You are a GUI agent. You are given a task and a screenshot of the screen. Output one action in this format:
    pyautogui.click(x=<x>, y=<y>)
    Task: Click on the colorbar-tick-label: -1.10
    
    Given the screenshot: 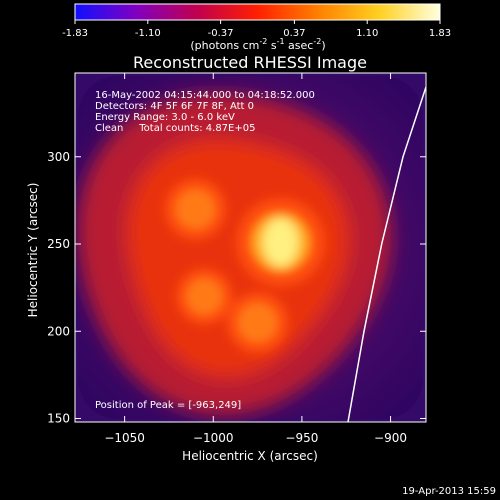 What is the action you would take?
    pyautogui.click(x=148, y=33)
    